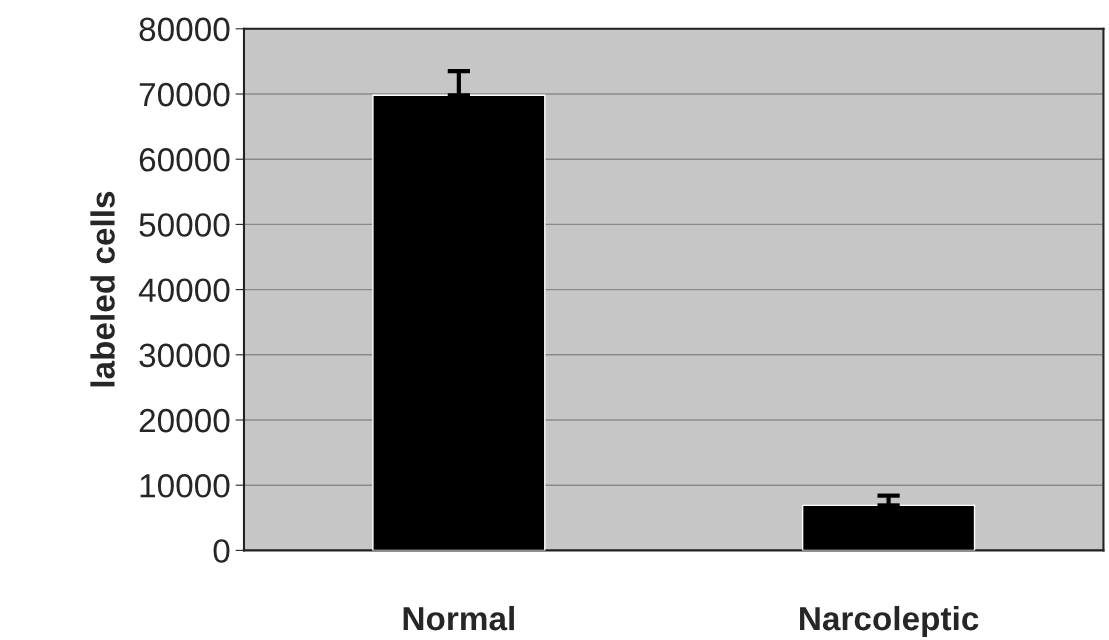 Image resolution: width=1109 pixels, height=640 pixels. I want to click on y-tick-label: 60000, so click(184, 160).